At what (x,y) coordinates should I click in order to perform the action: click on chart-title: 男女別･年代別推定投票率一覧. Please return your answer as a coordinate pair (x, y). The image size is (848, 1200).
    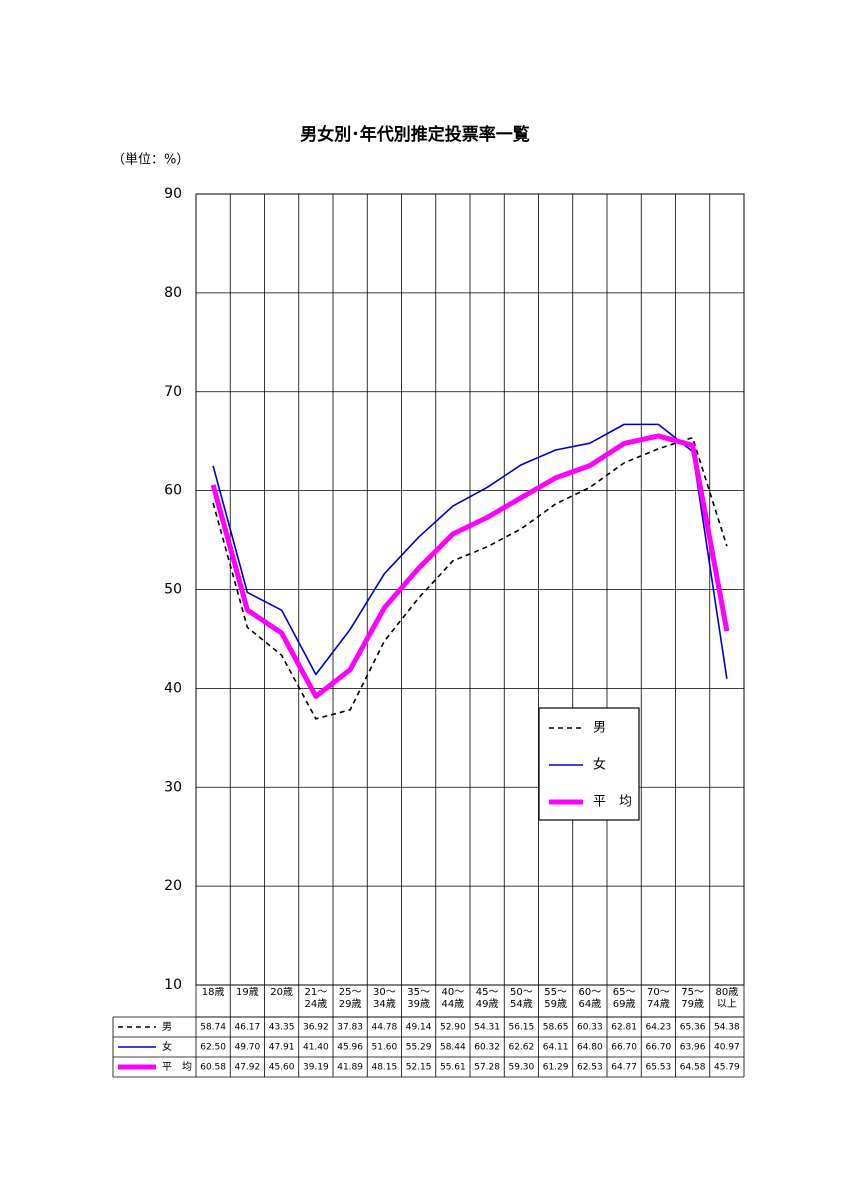
    Looking at the image, I should click on (415, 134).